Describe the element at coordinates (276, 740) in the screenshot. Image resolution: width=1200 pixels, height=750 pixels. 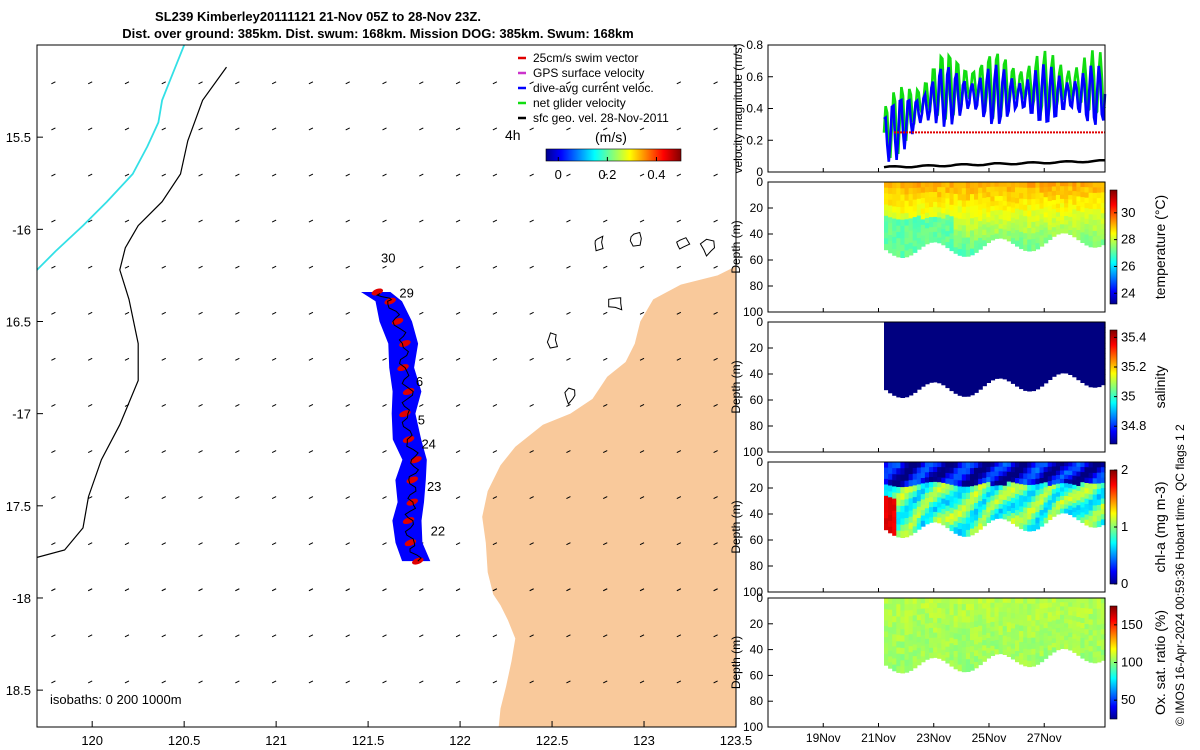
I see `map-x-tick-label: 121` at that location.